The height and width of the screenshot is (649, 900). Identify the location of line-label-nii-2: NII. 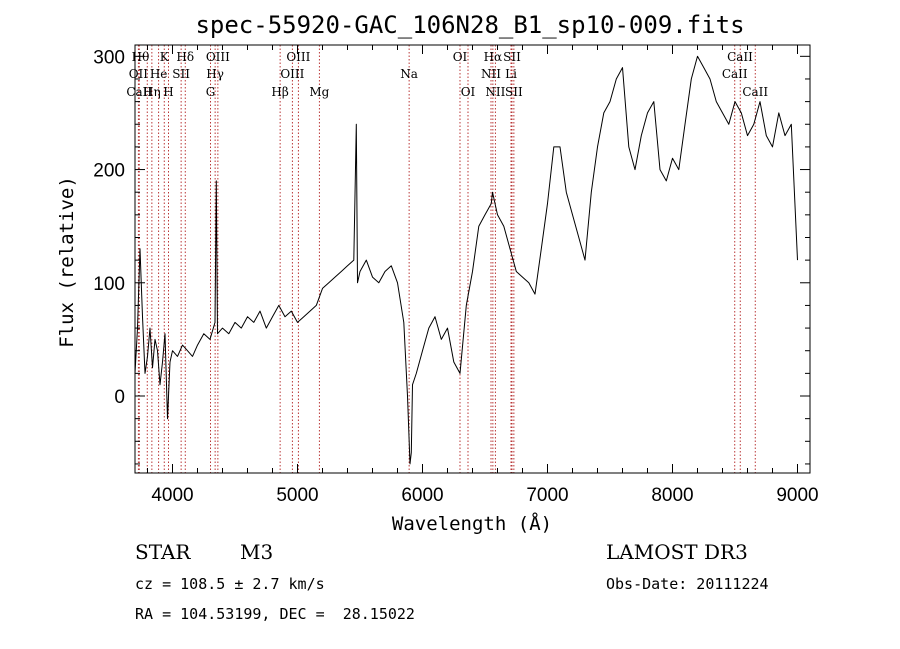
(495, 92).